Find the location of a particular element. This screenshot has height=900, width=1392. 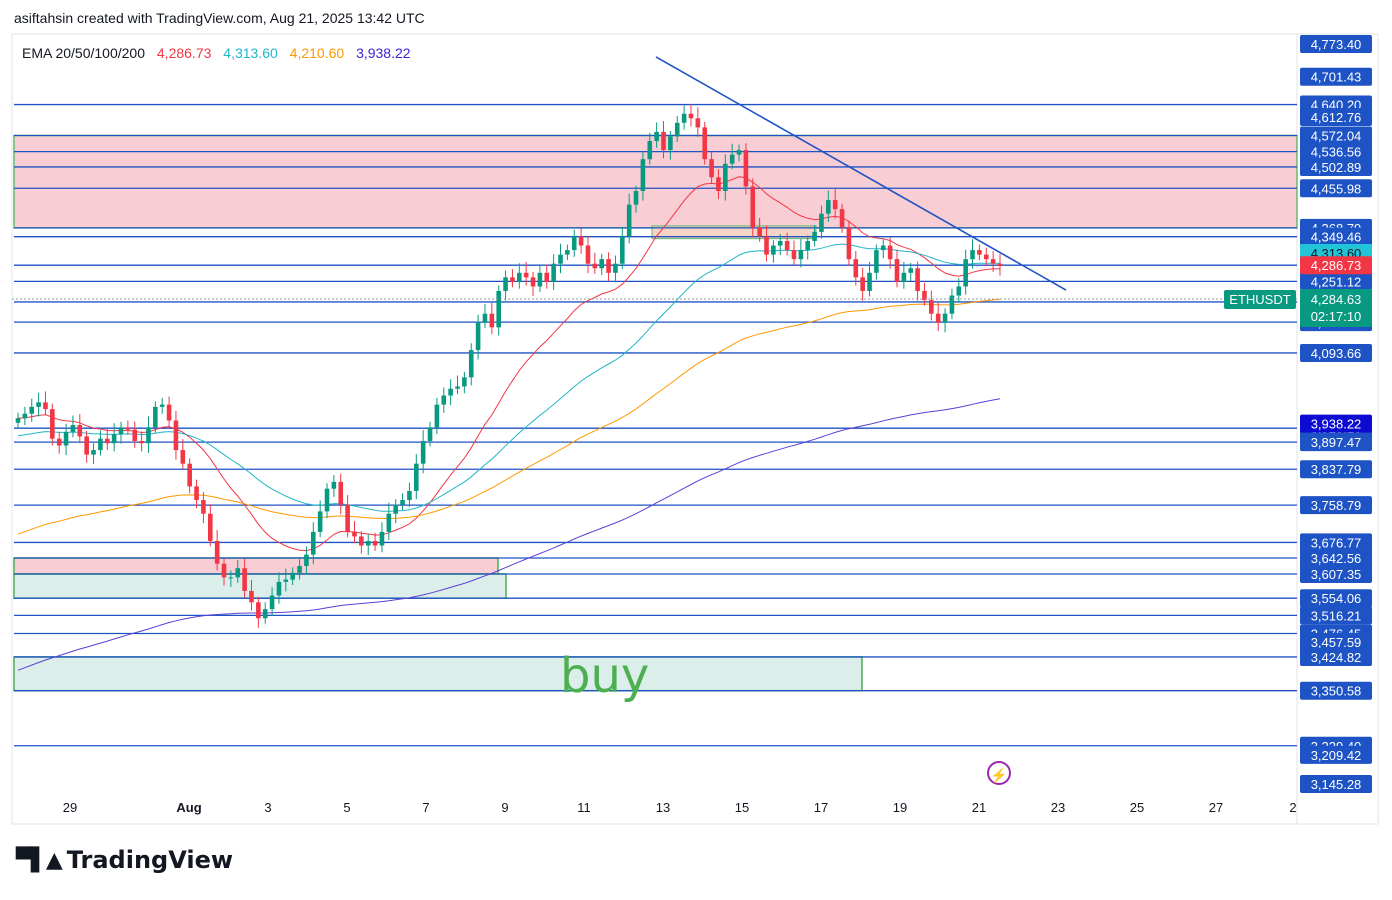

price-scale-label: 4,701.43 is located at coordinates (1336, 76).